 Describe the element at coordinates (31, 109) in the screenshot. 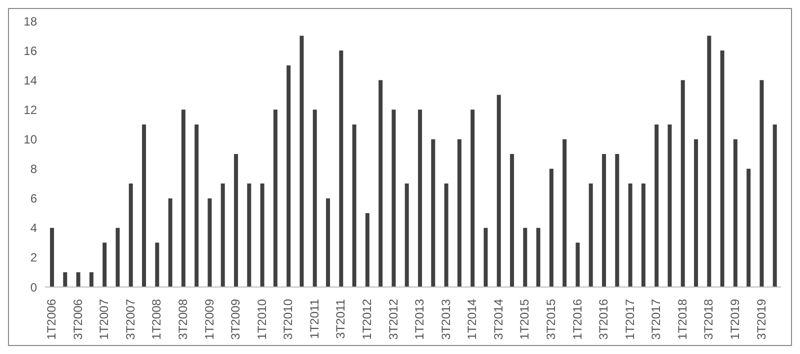

I see `y-tick-label: 12` at that location.